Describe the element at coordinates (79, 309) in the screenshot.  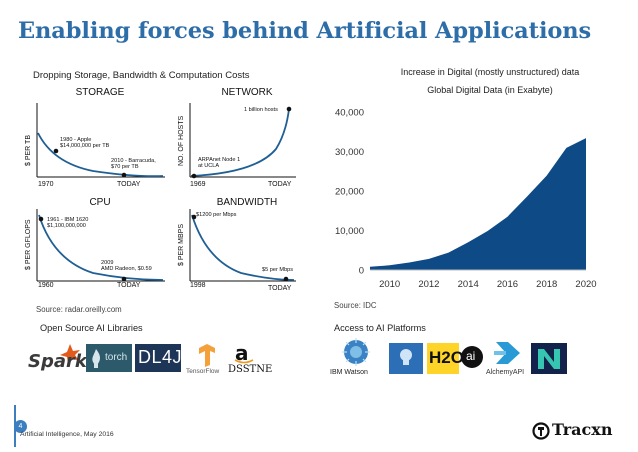
I see `left-source: Source: radar.oreilly.com` at that location.